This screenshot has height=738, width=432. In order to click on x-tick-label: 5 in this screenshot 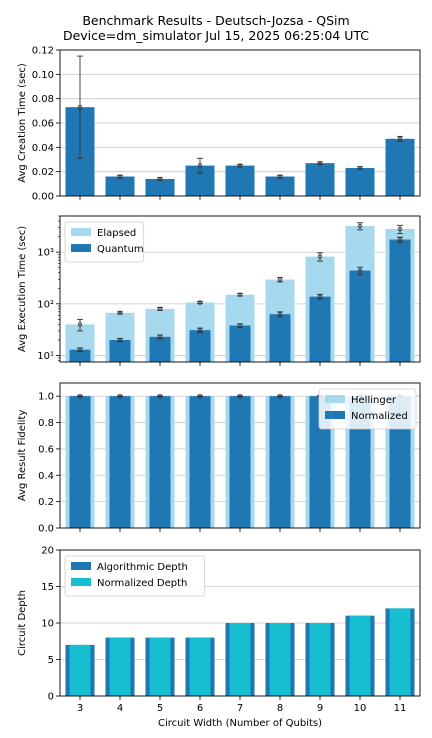, I will do `click(160, 708)`.